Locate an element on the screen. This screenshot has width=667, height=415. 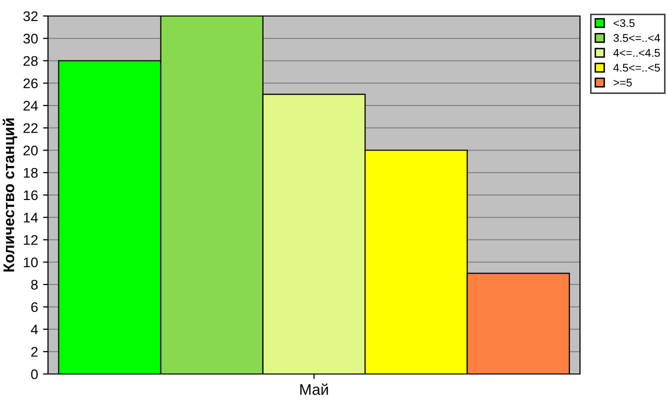
y-tick-label: 16 is located at coordinates (31, 195).